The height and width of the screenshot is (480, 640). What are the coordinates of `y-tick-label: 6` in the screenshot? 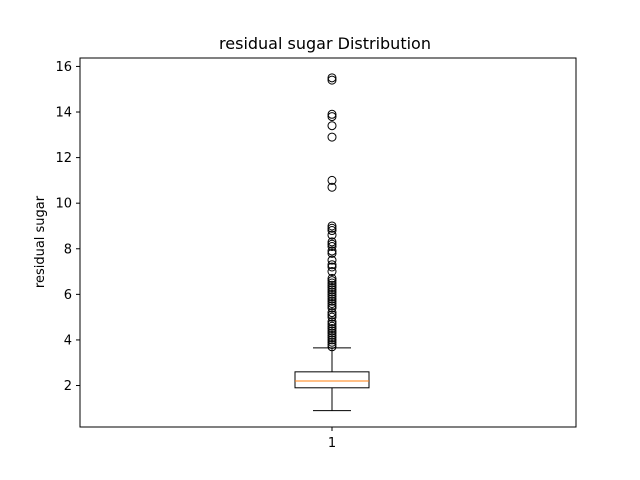 It's located at (68, 295).